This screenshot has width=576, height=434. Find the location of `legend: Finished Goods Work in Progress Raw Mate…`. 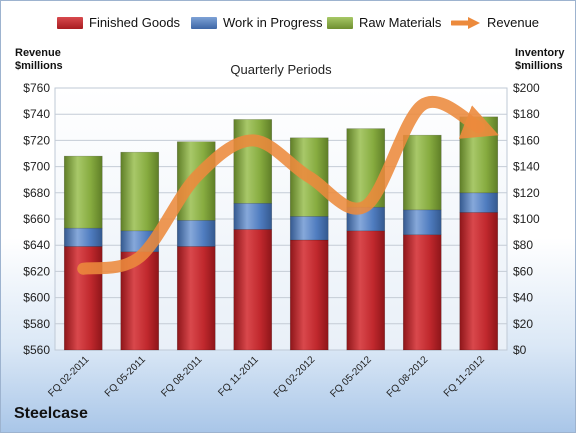

legend: Finished Goods Work in Progress Raw Mate… is located at coordinates (288, 25).